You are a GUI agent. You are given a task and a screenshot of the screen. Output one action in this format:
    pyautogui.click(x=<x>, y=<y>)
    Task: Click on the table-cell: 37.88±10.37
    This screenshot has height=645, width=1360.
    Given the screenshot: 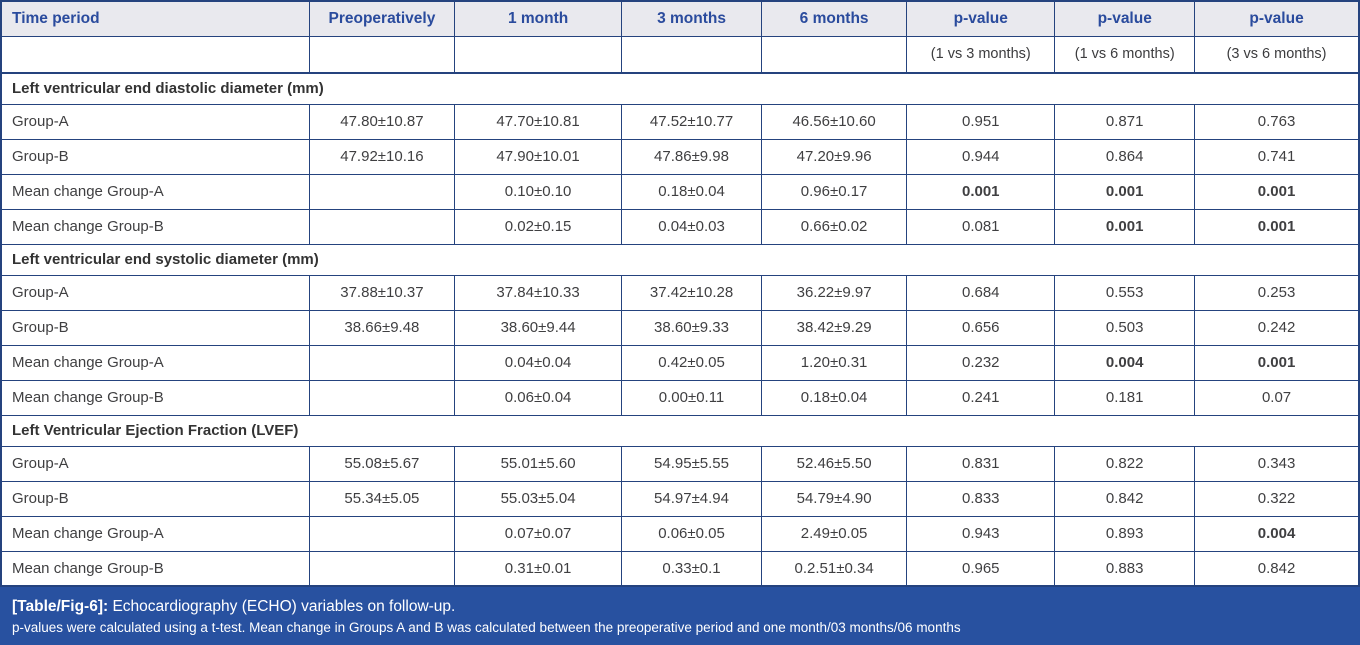 What is the action you would take?
    pyautogui.click(x=382, y=292)
    